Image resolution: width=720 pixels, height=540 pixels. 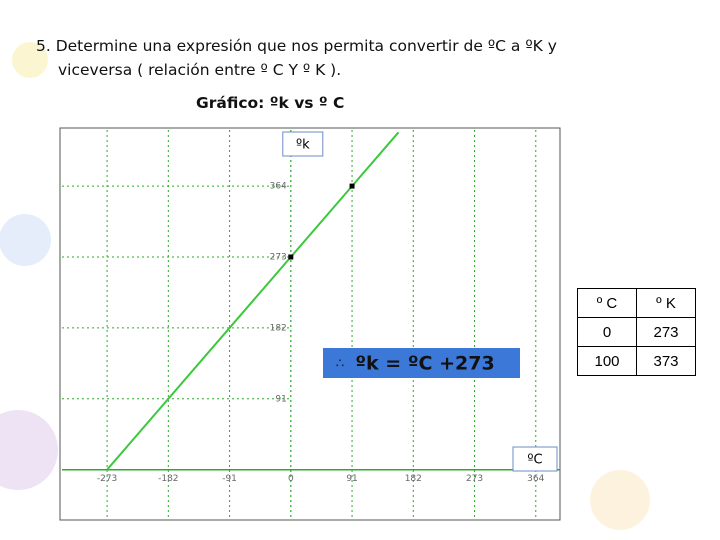 I want to click on x-axis-label: ºC, so click(x=534, y=460).